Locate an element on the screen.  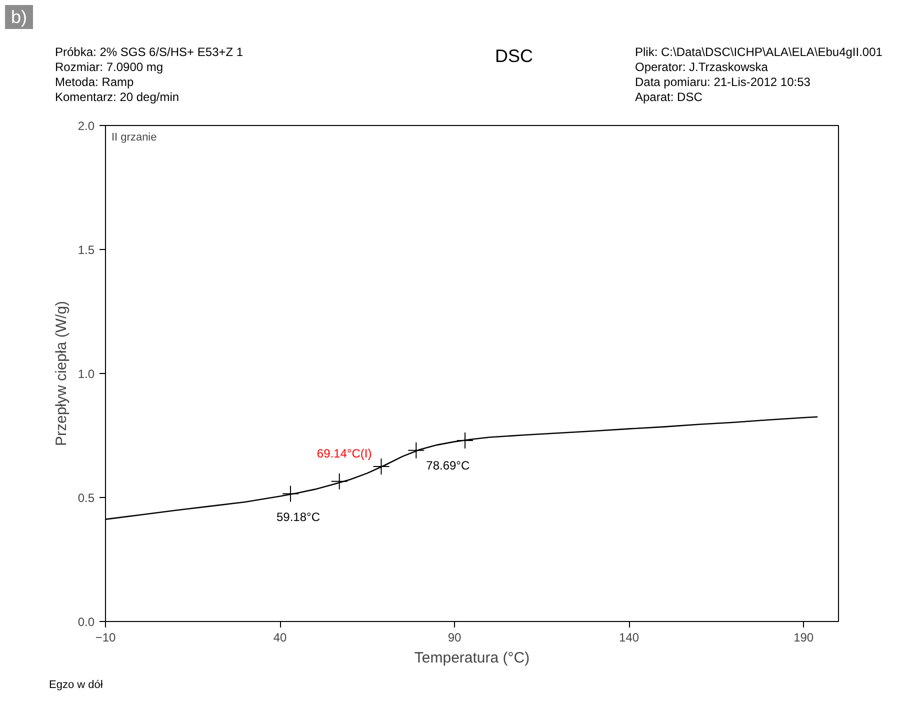
annotation: 78.69°C is located at coordinates (448, 465).